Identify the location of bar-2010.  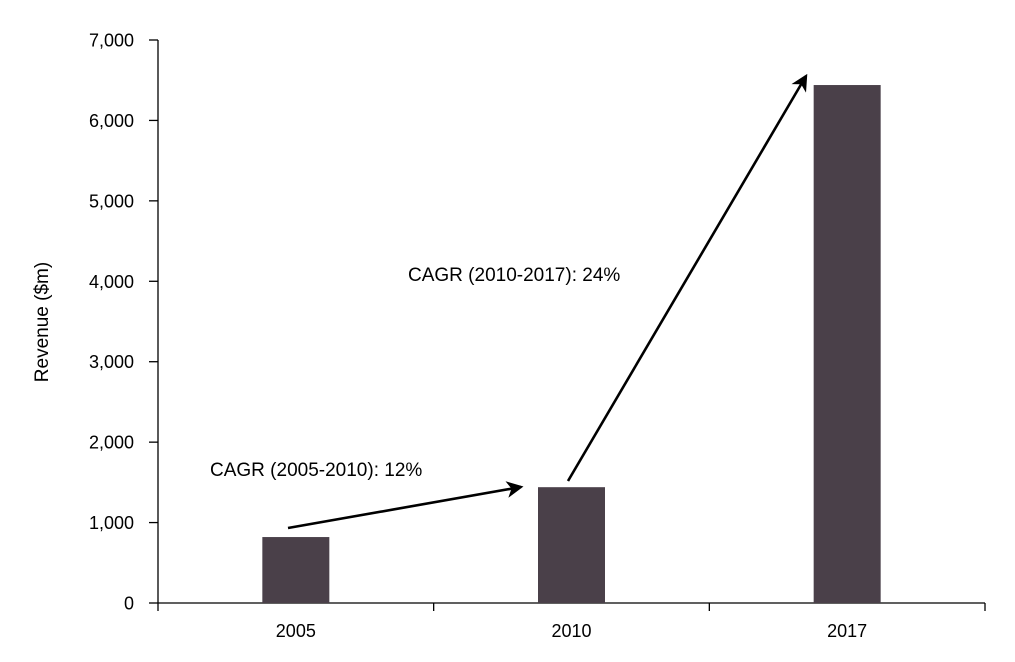
(571, 545).